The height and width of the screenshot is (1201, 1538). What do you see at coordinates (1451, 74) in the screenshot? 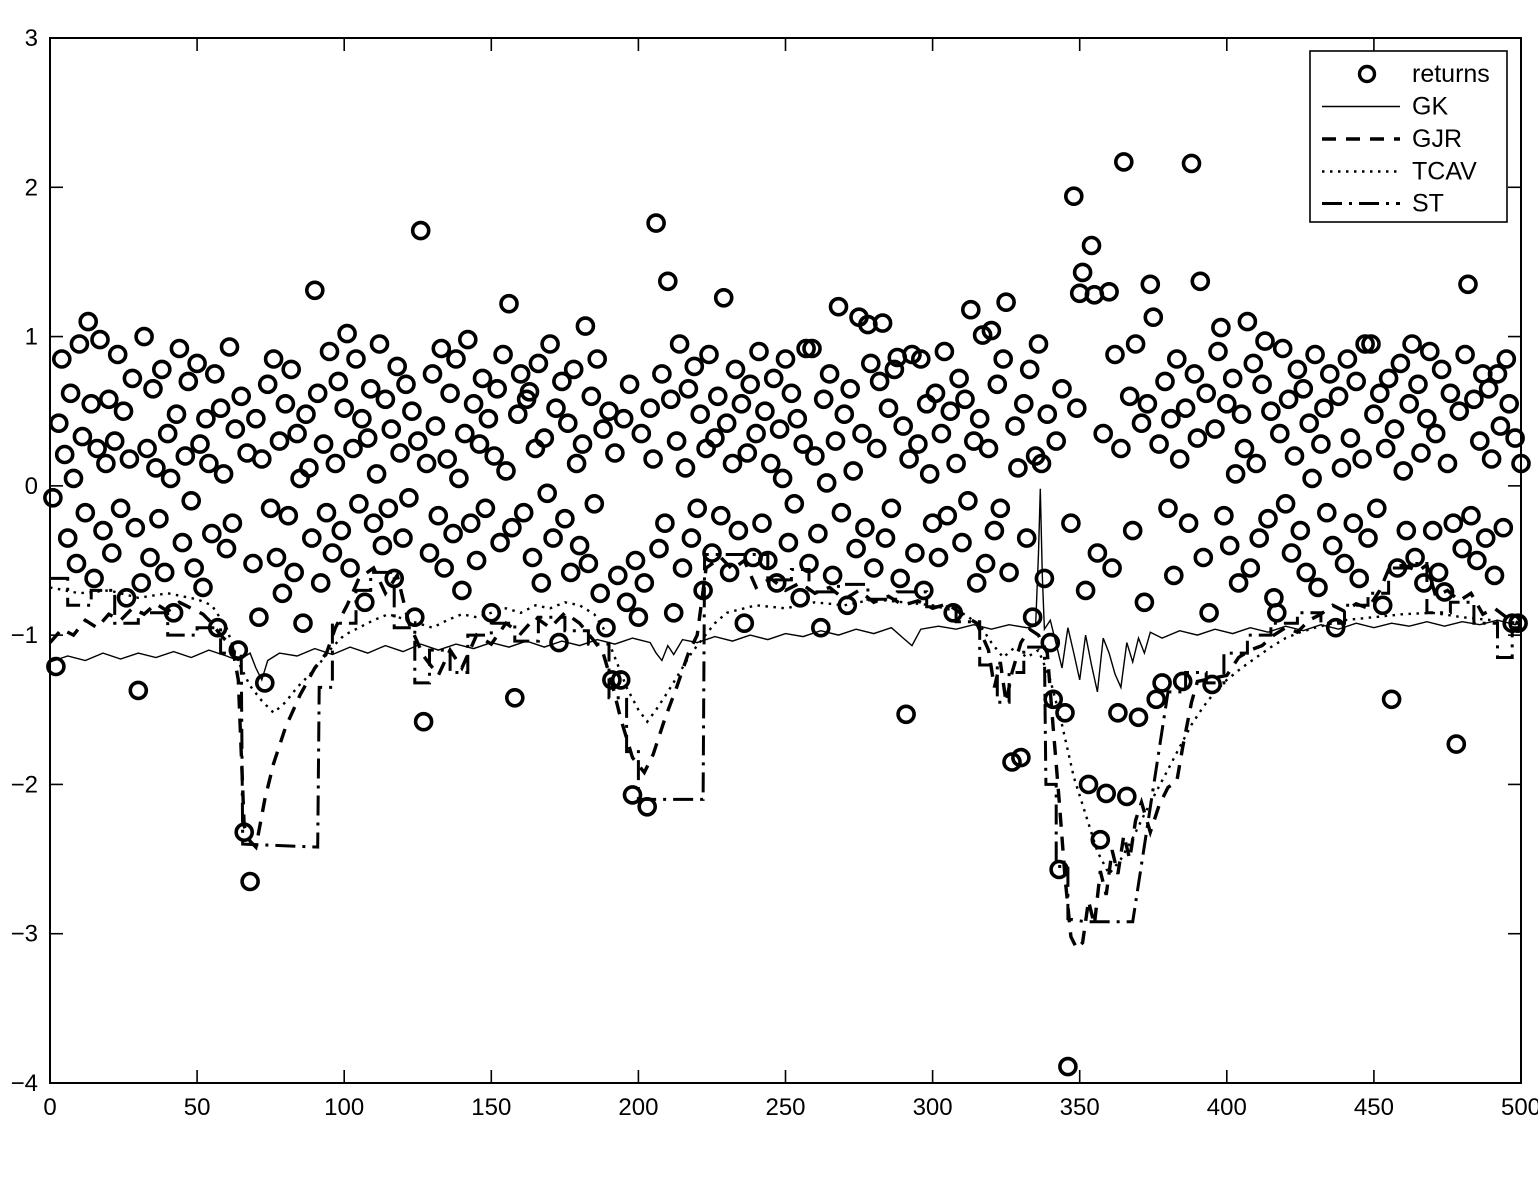
I see `legend-label-returns: returns` at bounding box center [1451, 74].